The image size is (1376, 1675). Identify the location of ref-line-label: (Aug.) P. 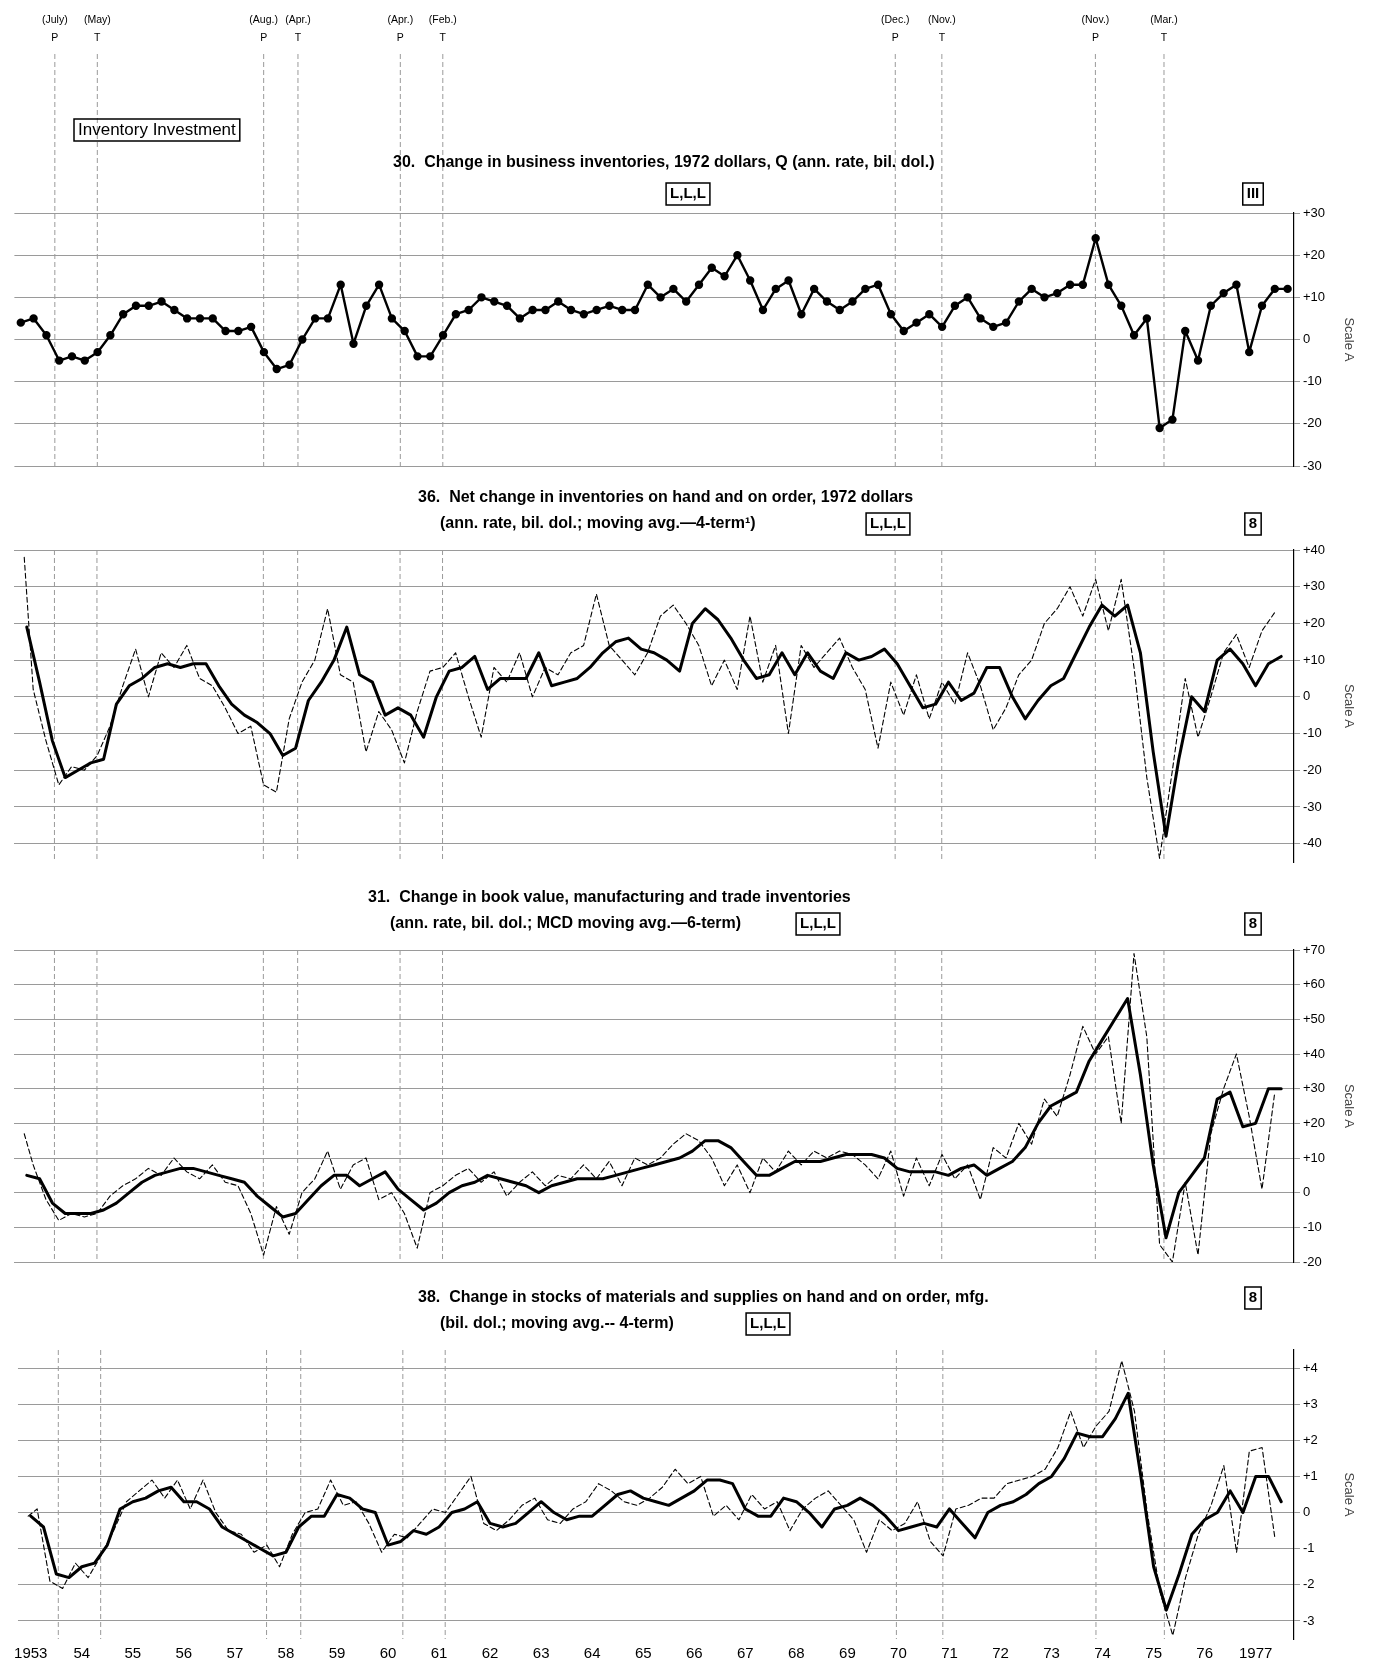
(263, 27).